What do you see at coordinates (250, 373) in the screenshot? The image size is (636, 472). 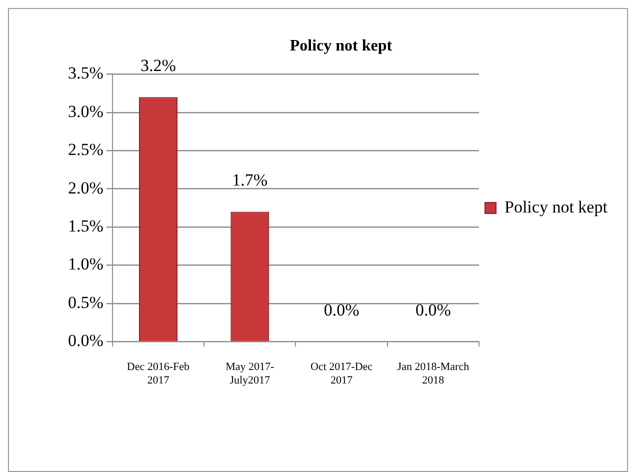 I see `x-tick-label: May 2017-July2017` at bounding box center [250, 373].